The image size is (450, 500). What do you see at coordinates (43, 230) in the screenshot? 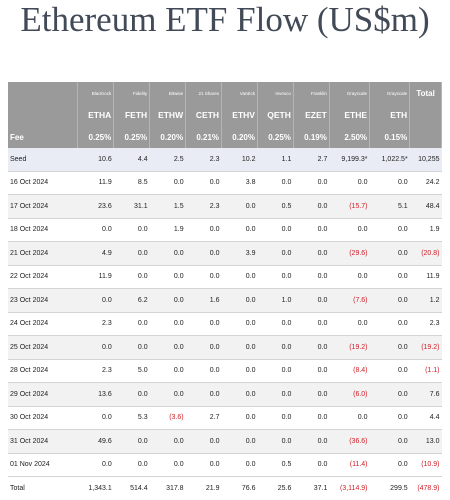
I see `row-date-label: 18 Oct 2024` at bounding box center [43, 230].